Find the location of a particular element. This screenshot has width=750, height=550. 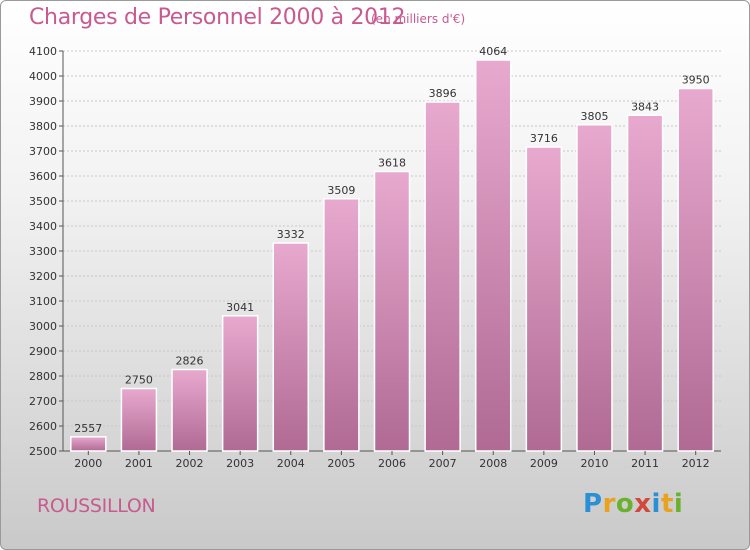

y-tick-label: 2500 is located at coordinates (43, 451).